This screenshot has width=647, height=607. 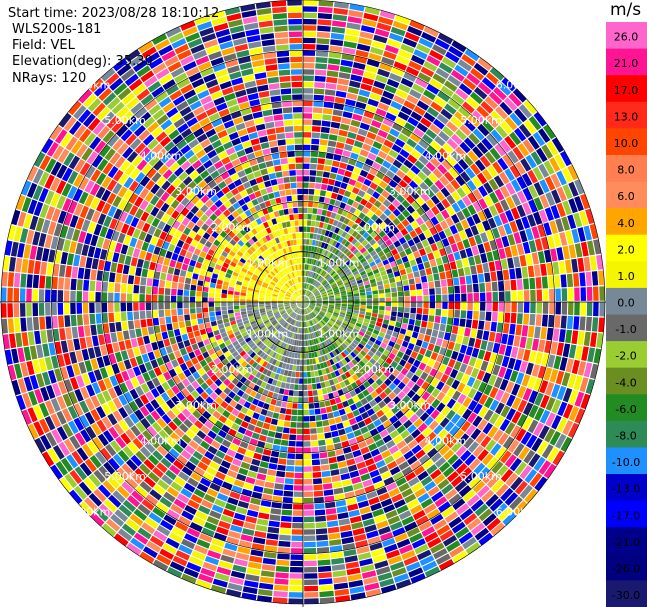 I want to click on field-label: Field: VEL, so click(x=43, y=45).